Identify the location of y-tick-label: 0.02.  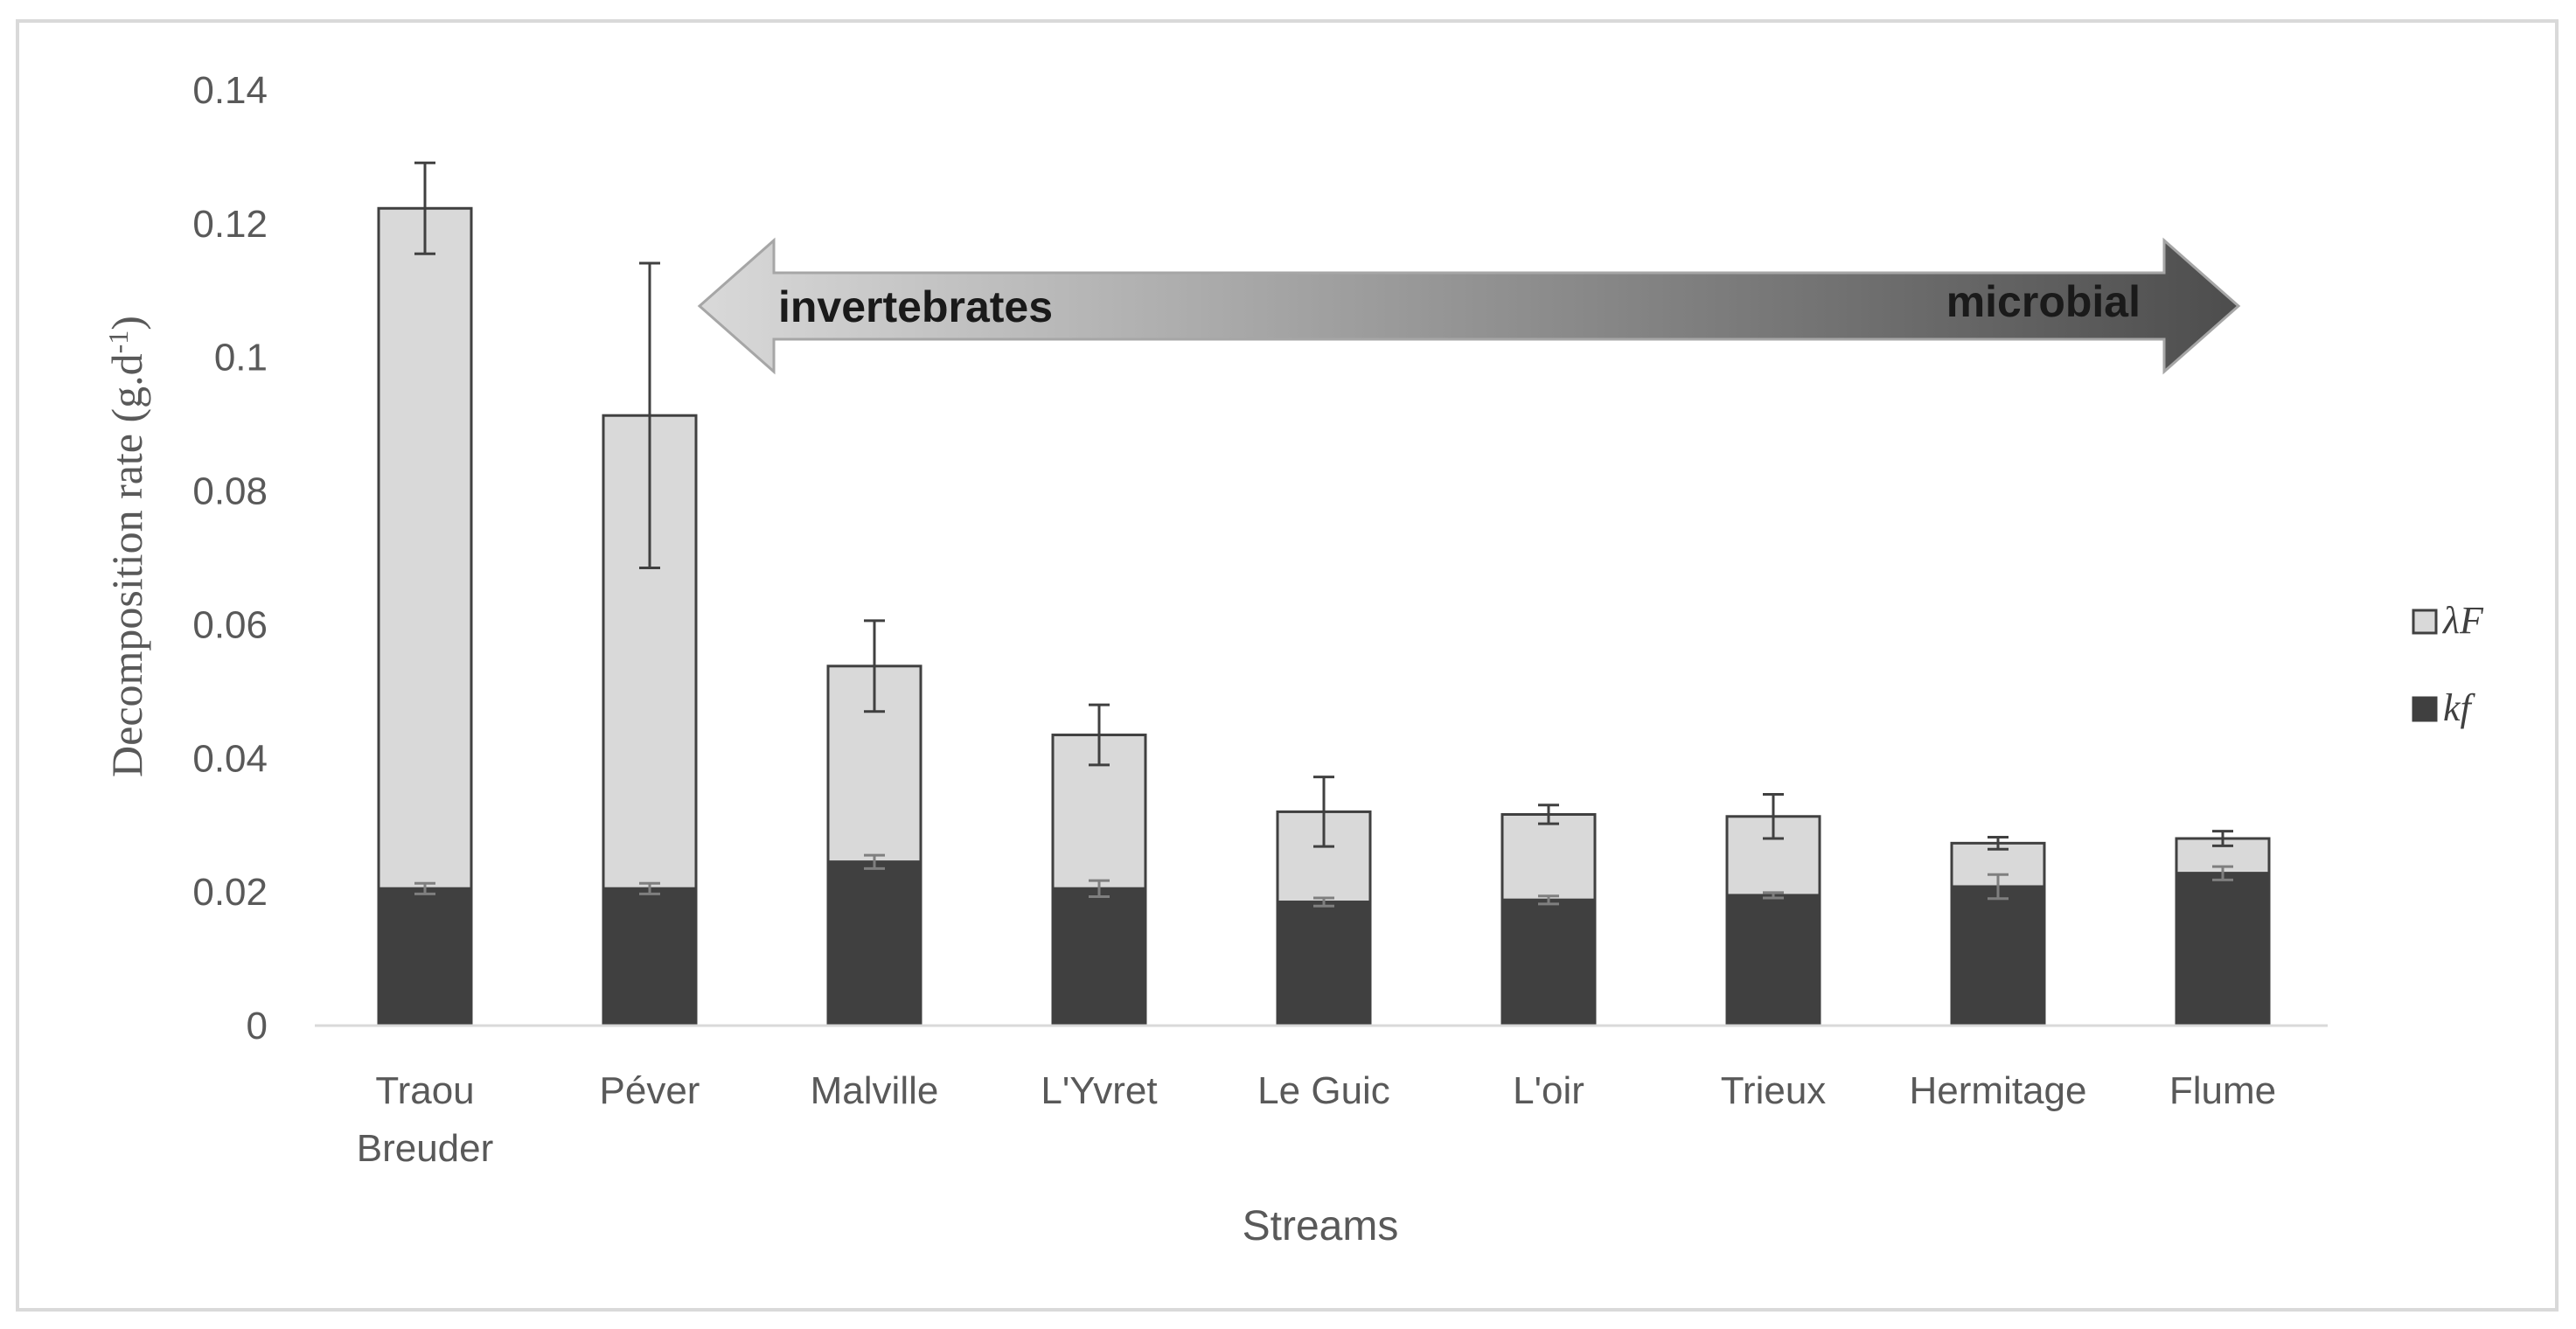
(230, 893).